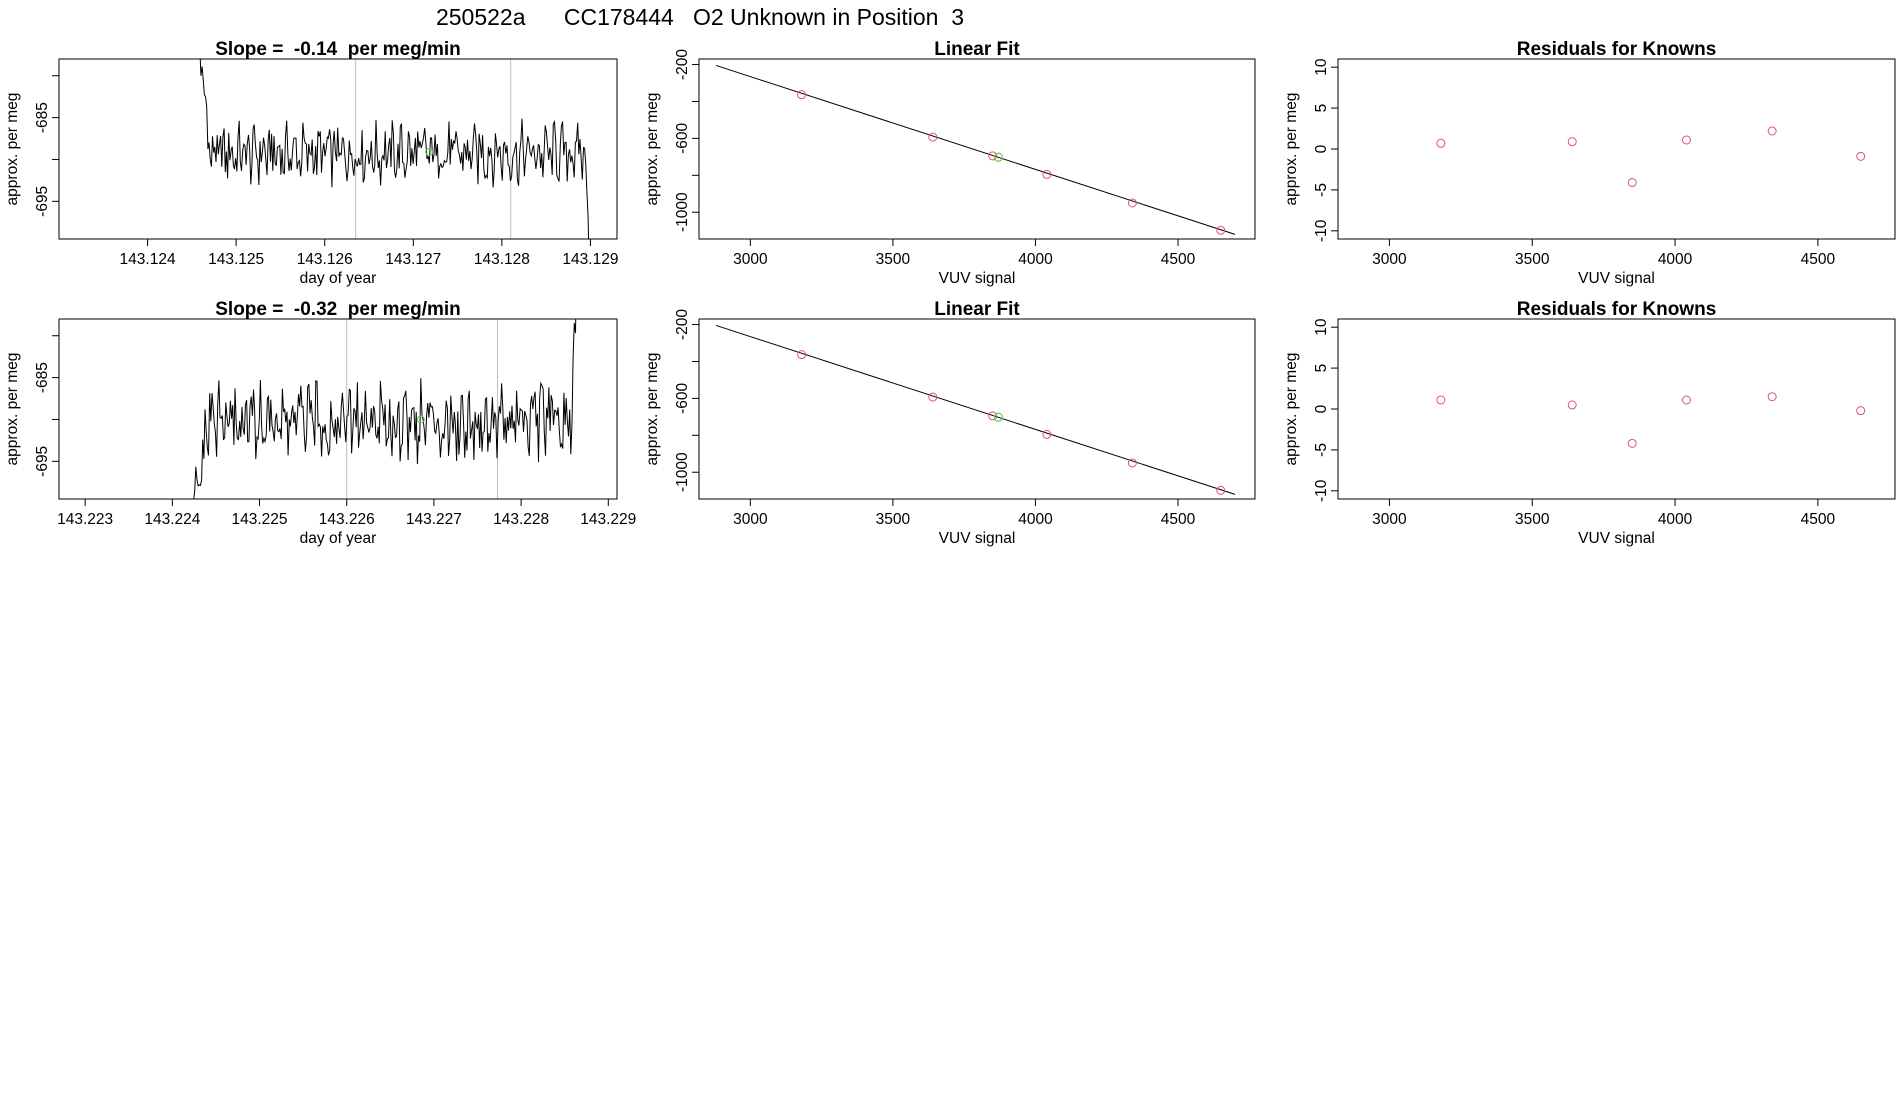  I want to click on x-tick-label: 143.228, so click(521, 519).